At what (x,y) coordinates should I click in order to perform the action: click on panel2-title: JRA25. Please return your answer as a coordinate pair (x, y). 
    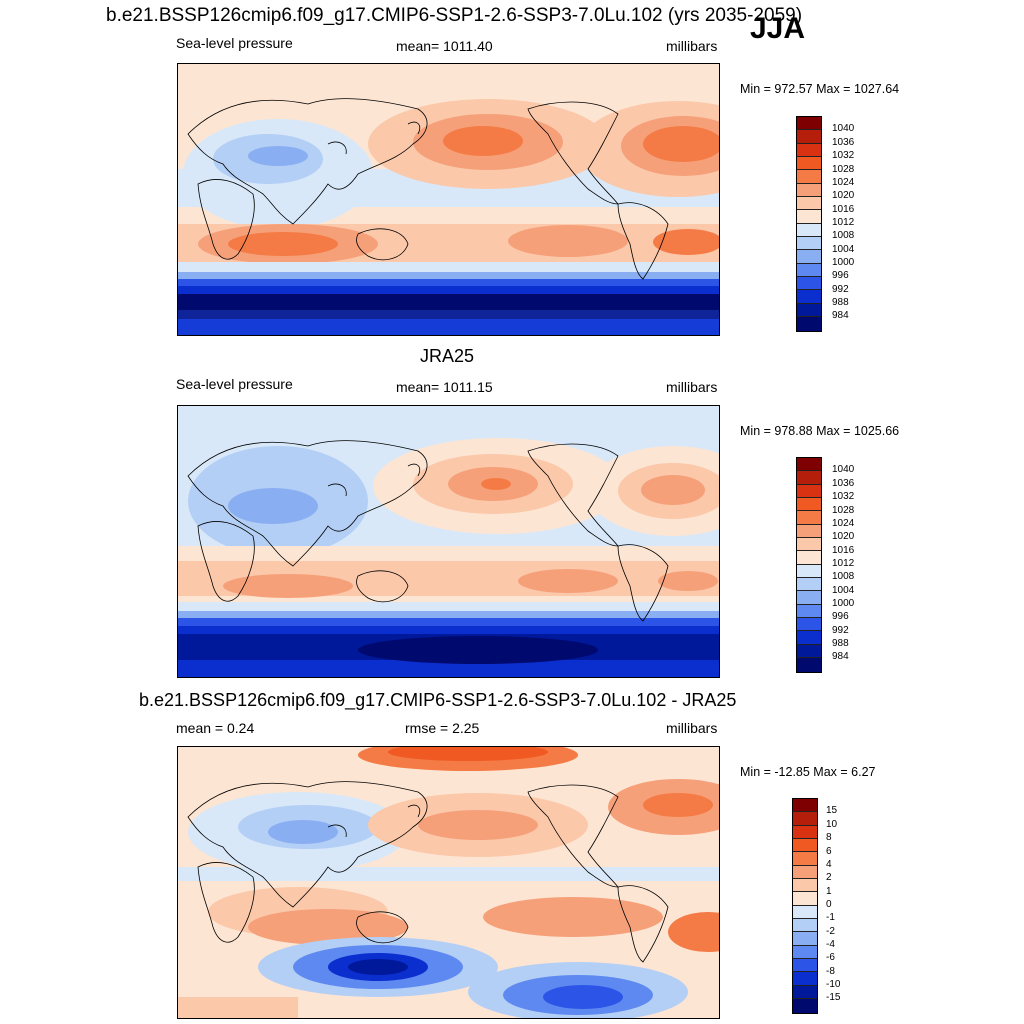
    Looking at the image, I should click on (447, 356).